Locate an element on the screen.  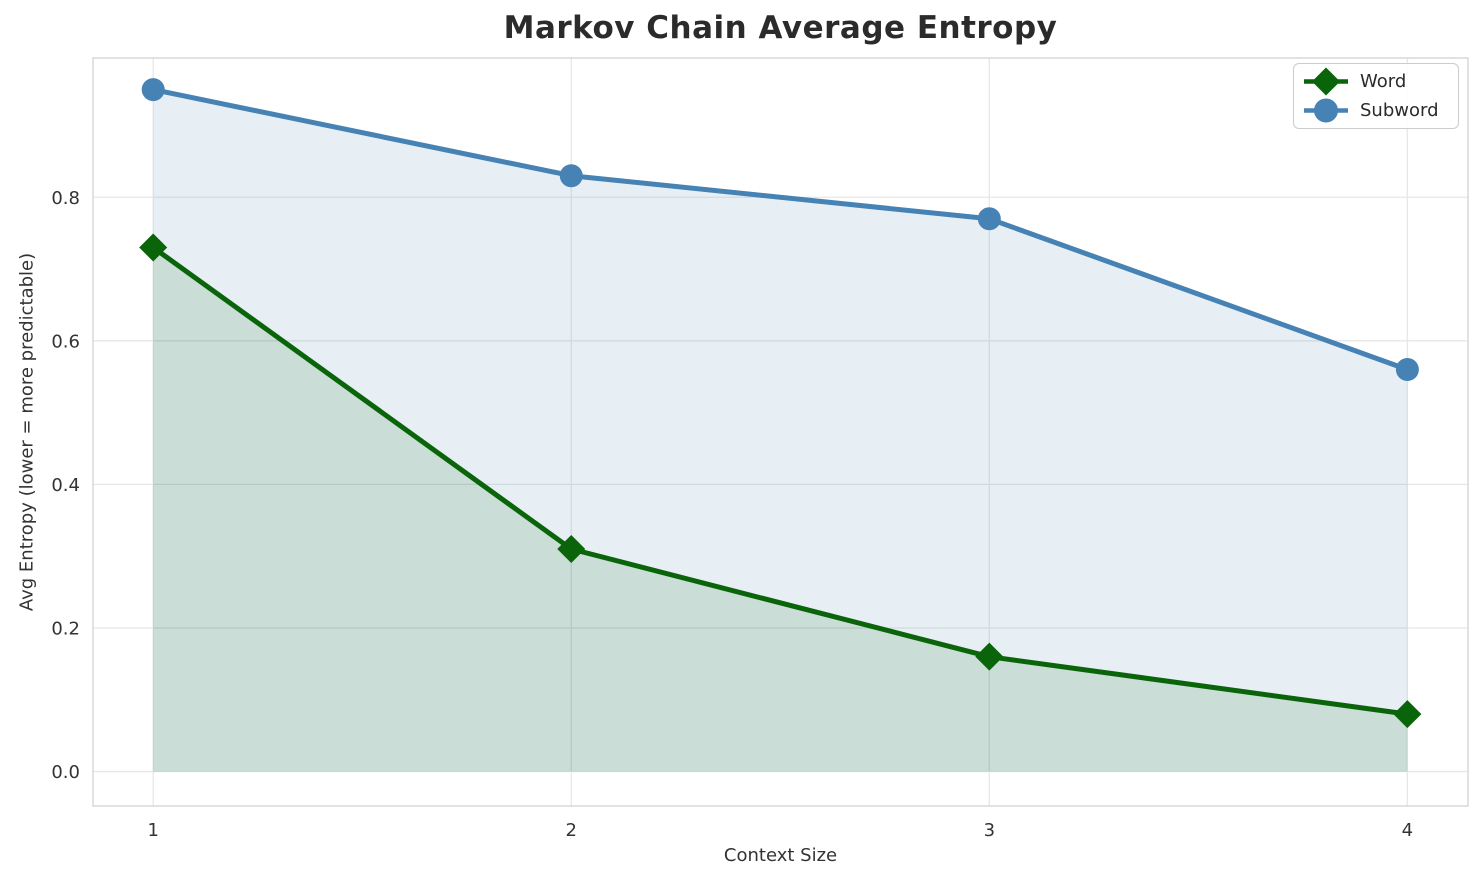
legend-item-label: Word is located at coordinates (1383, 81).